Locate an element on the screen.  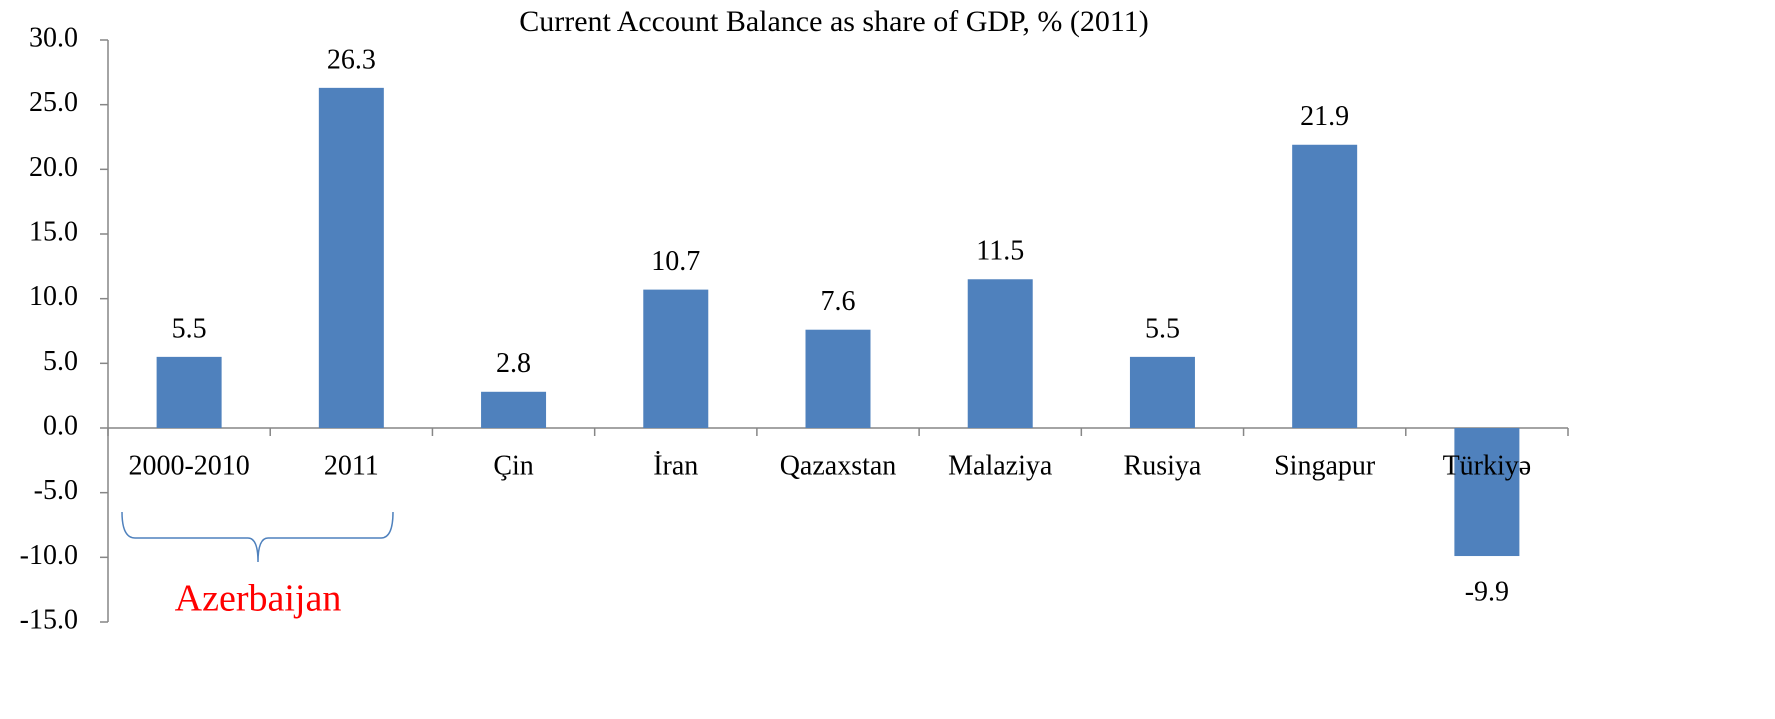
annotation: Azerbaijan is located at coordinates (258, 599).